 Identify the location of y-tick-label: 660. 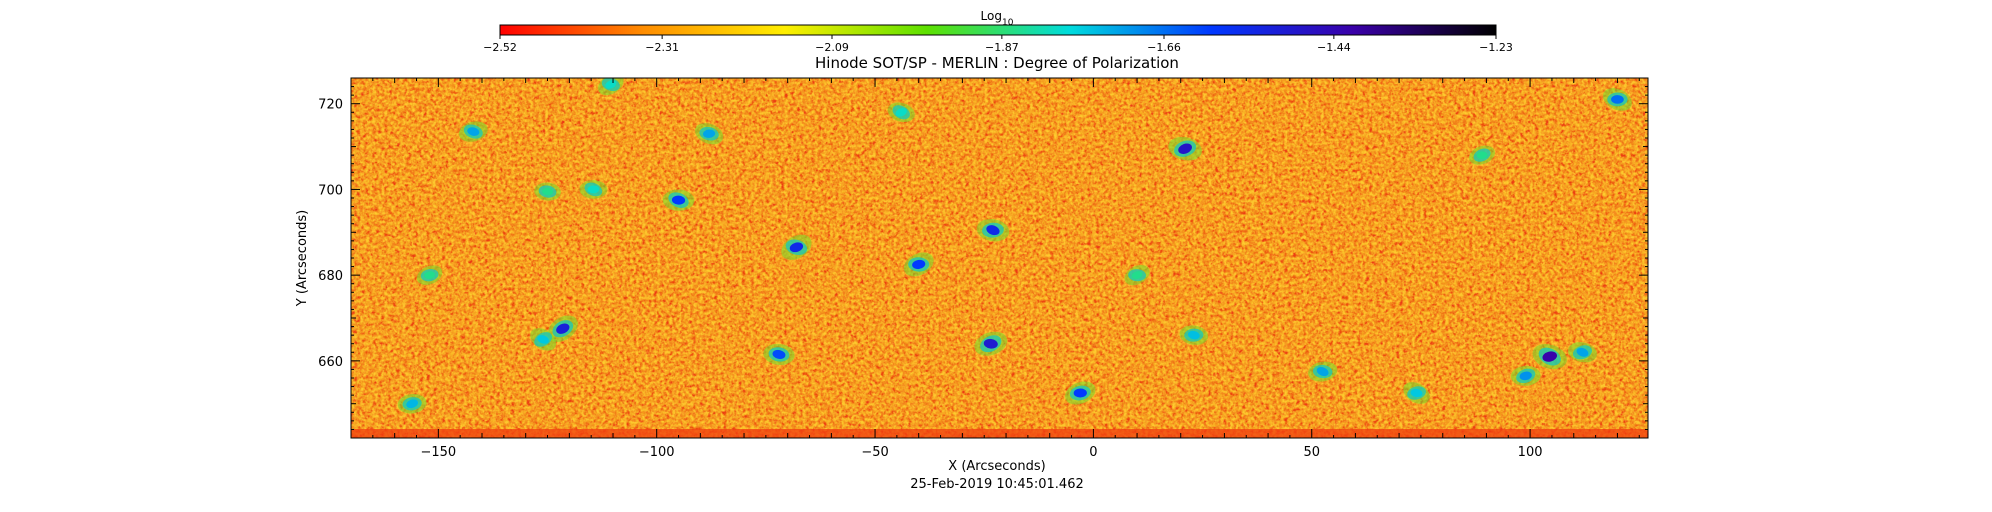
(330, 362).